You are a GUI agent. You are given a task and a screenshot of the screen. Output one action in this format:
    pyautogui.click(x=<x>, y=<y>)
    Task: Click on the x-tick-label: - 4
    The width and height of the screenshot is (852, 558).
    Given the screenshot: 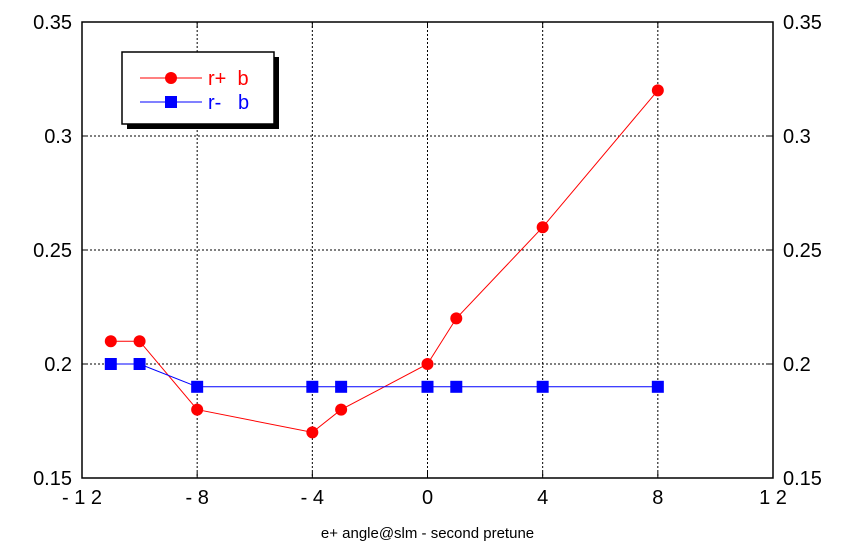 What is the action you would take?
    pyautogui.click(x=312, y=498)
    